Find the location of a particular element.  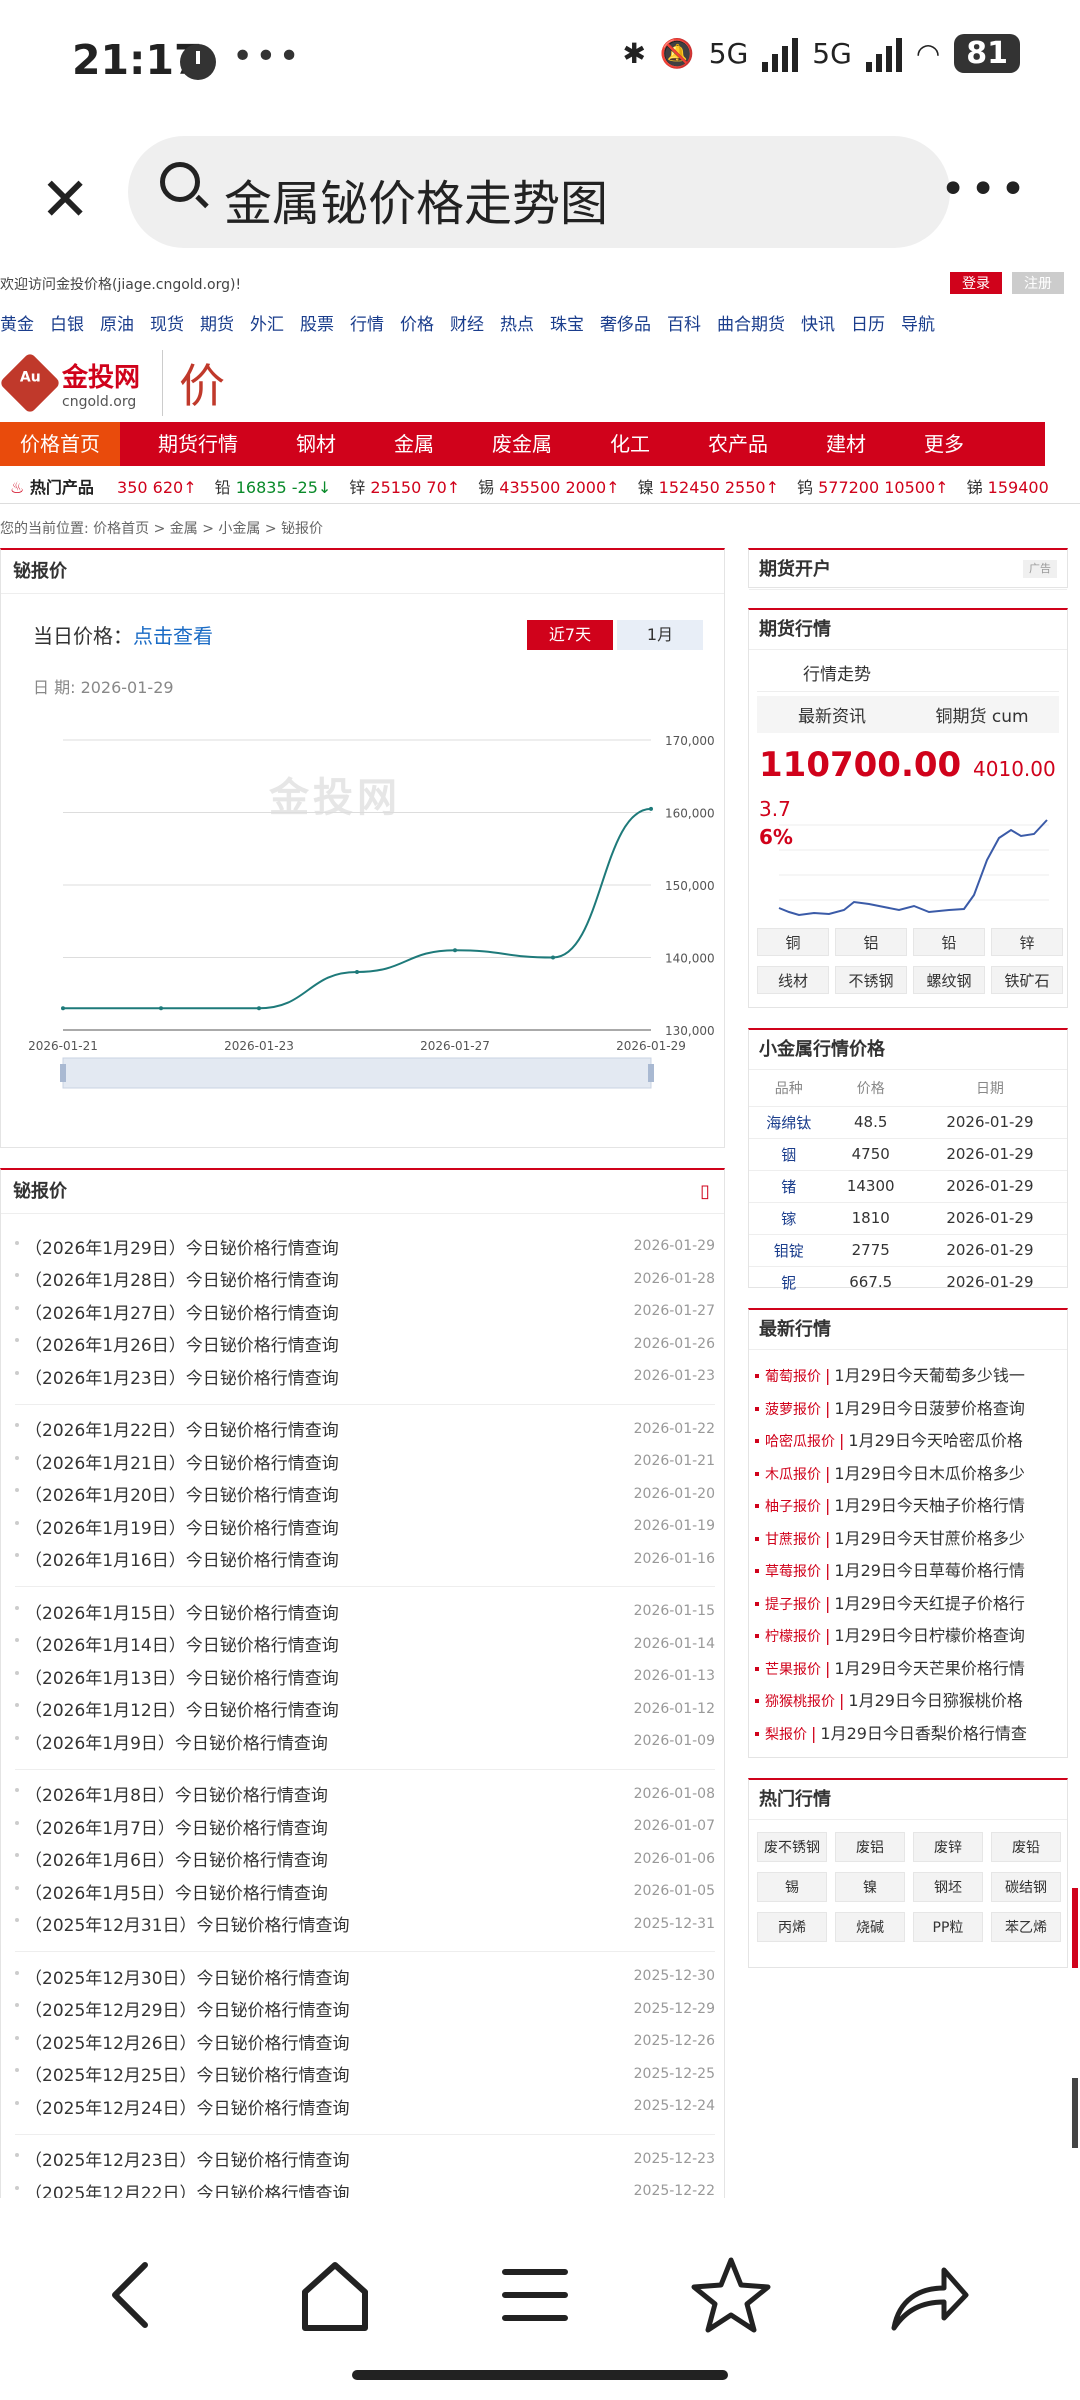

login-button: 登录 is located at coordinates (976, 283).